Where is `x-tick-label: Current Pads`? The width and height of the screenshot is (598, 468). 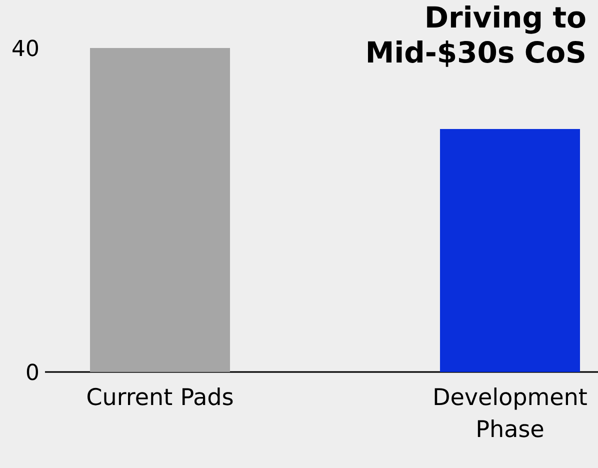
x-tick-label: Current Pads is located at coordinates (160, 397).